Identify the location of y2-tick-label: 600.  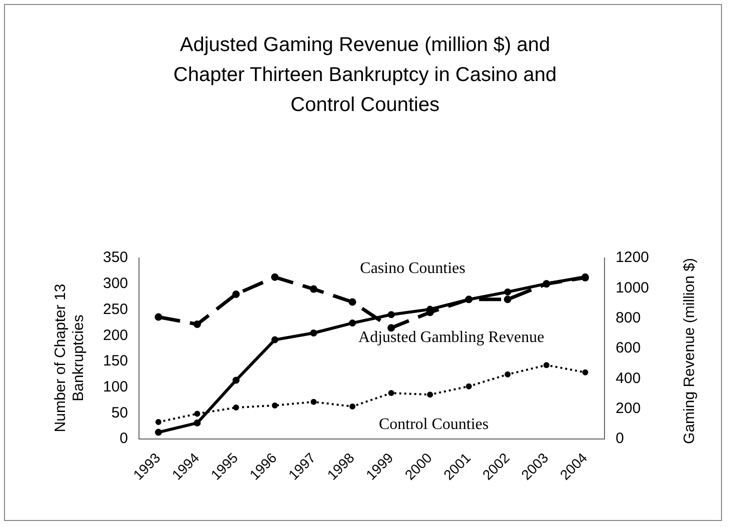
(628, 348).